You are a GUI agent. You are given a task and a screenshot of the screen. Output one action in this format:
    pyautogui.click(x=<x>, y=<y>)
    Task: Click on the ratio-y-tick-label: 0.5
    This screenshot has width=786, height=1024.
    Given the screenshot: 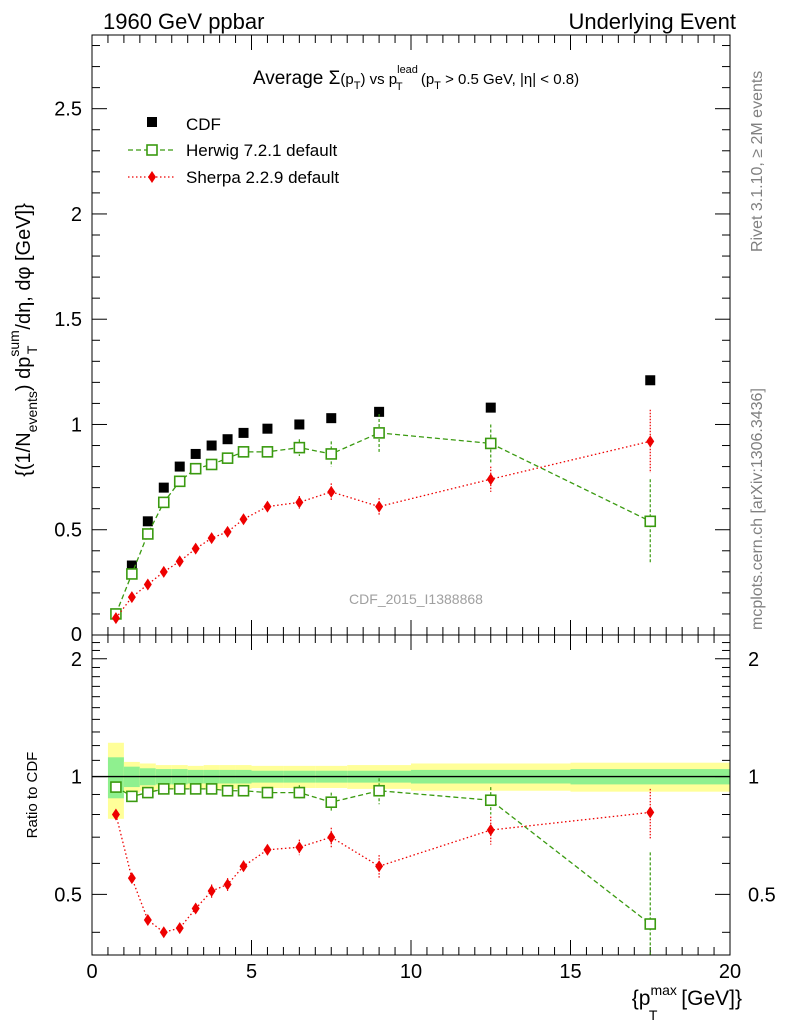 What is the action you would take?
    pyautogui.click(x=68, y=895)
    